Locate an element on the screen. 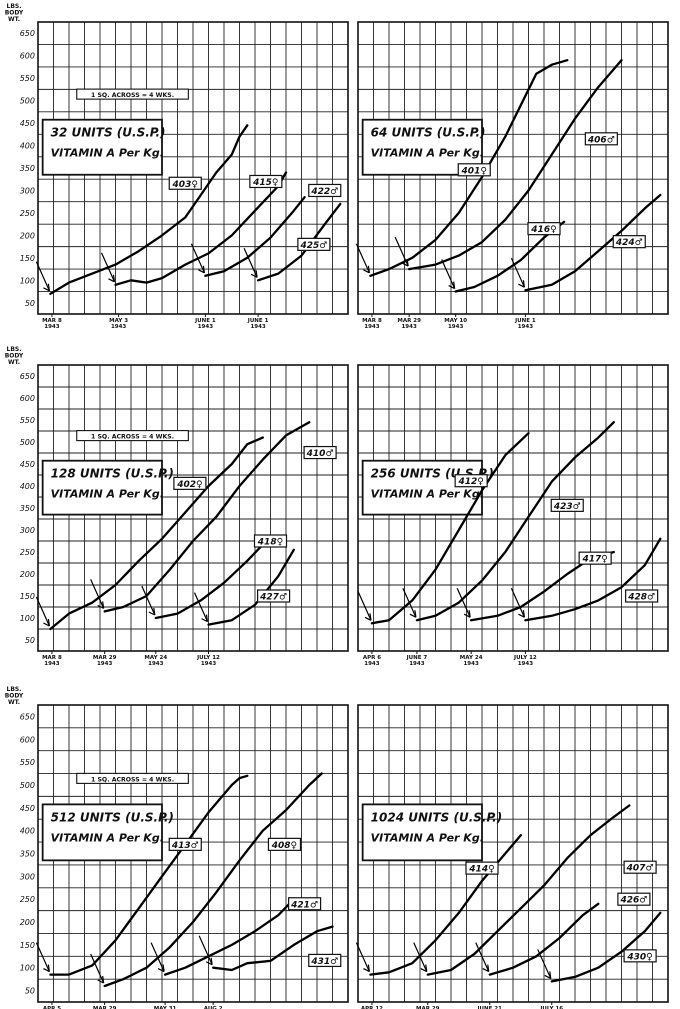 The height and width of the screenshot is (1009, 680). date-tick-label: APR 5 is located at coordinates (52, 1007).